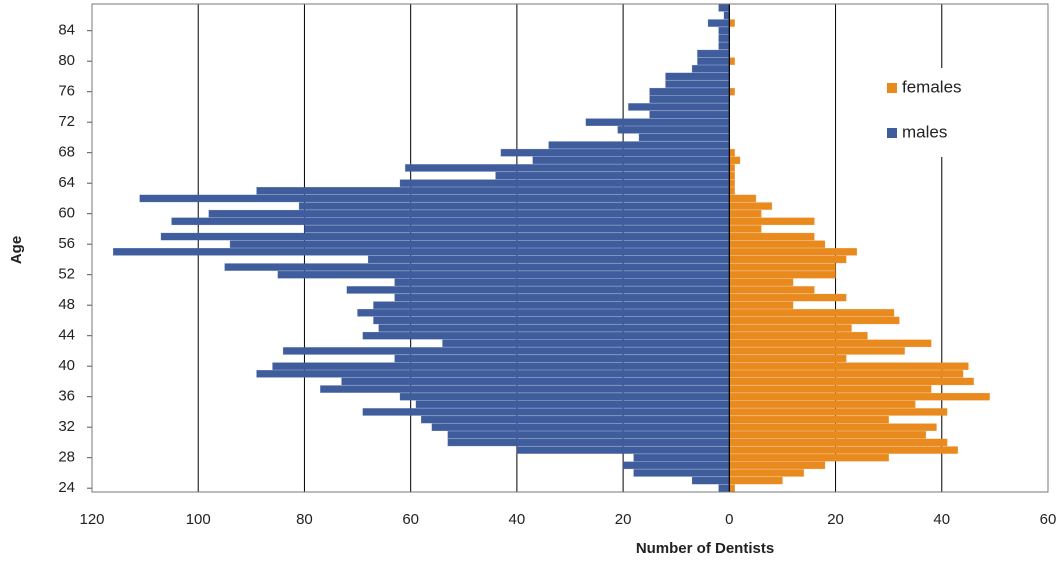 Image resolution: width=1061 pixels, height=563 pixels. I want to click on x-tick-label: 80, so click(304, 519).